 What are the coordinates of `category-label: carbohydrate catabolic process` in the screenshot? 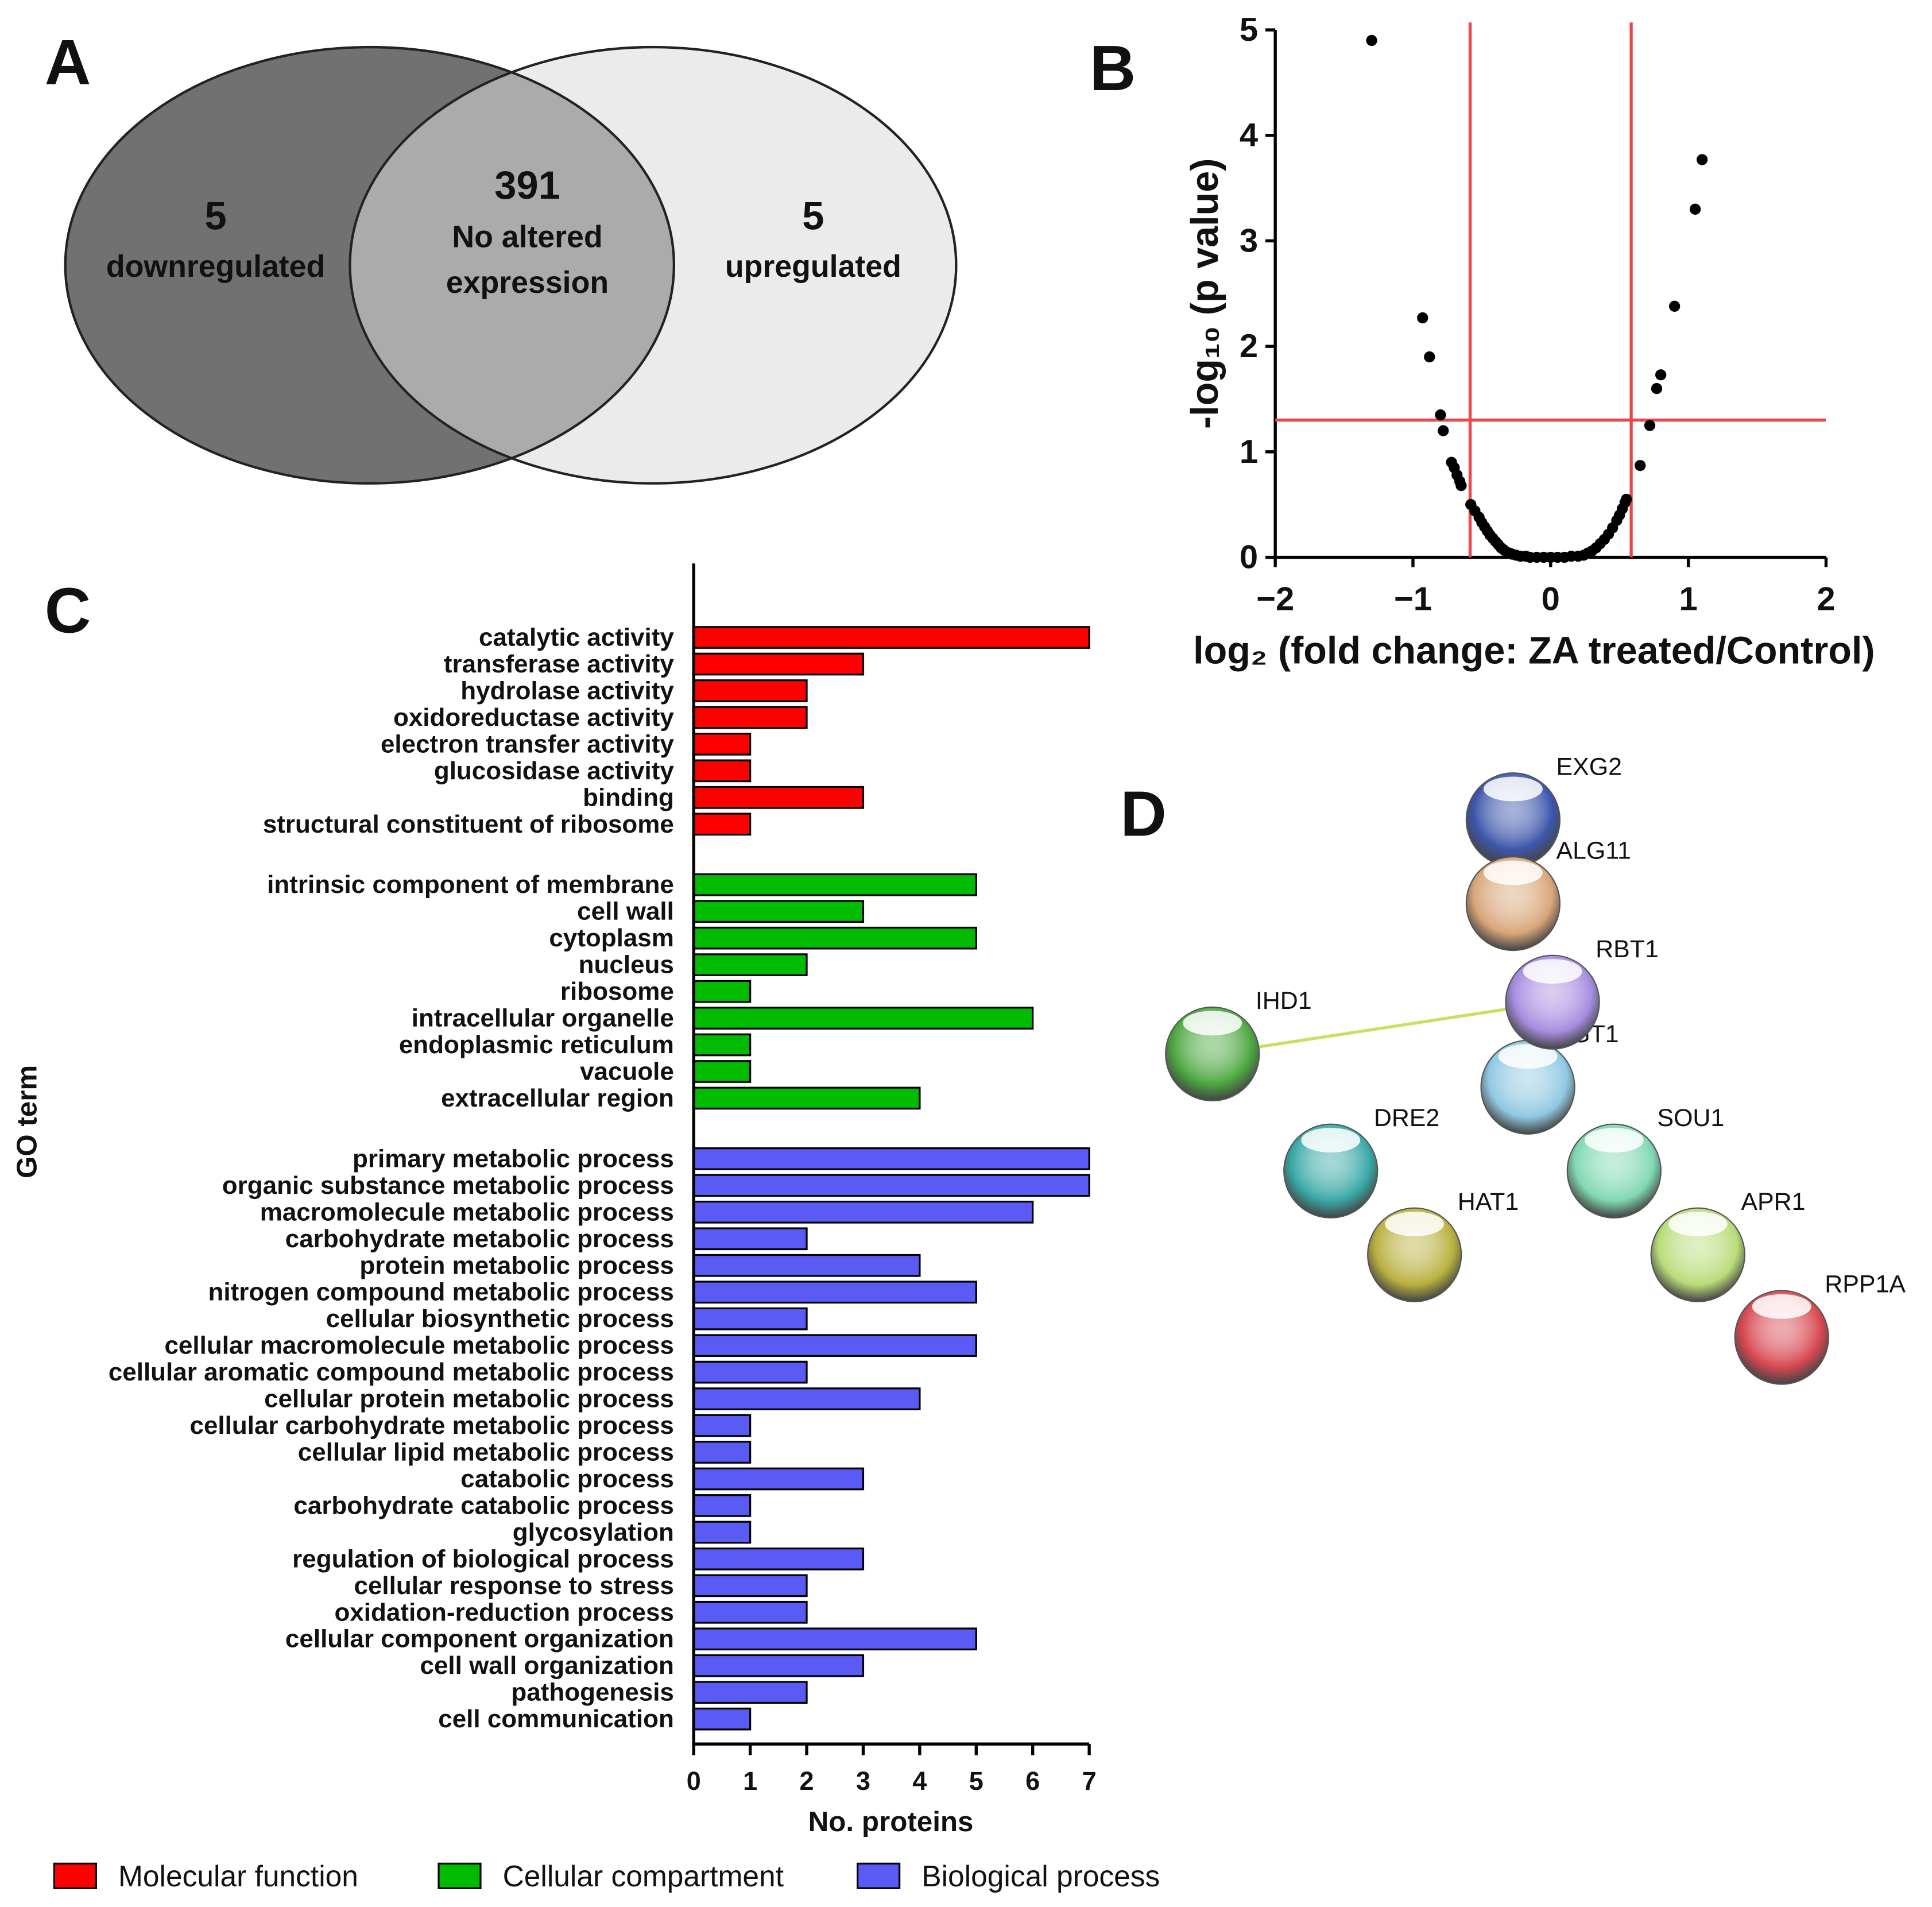 It's located at (483, 1505).